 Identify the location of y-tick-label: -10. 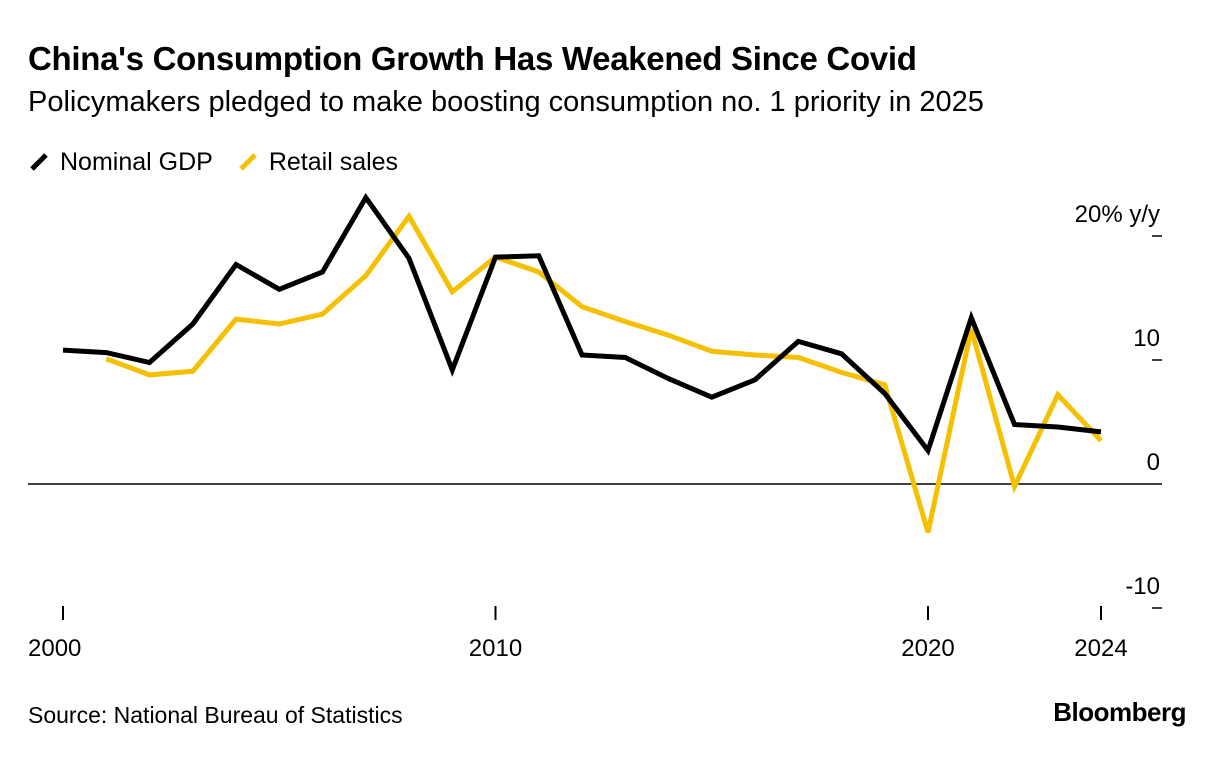
(1142, 586).